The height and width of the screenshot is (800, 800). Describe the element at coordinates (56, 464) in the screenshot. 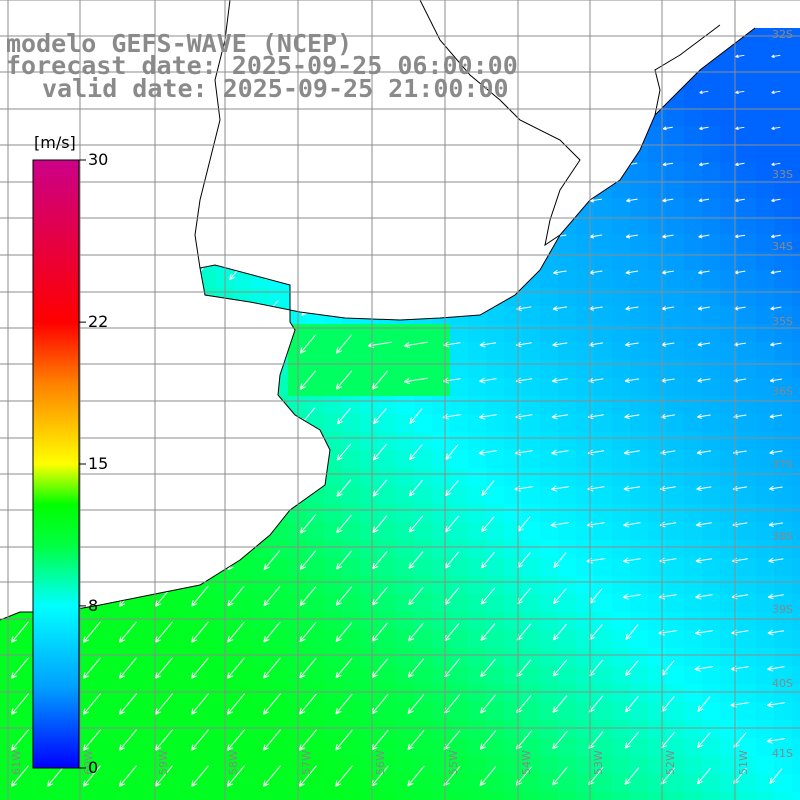

I see `colorbar-bar` at that location.